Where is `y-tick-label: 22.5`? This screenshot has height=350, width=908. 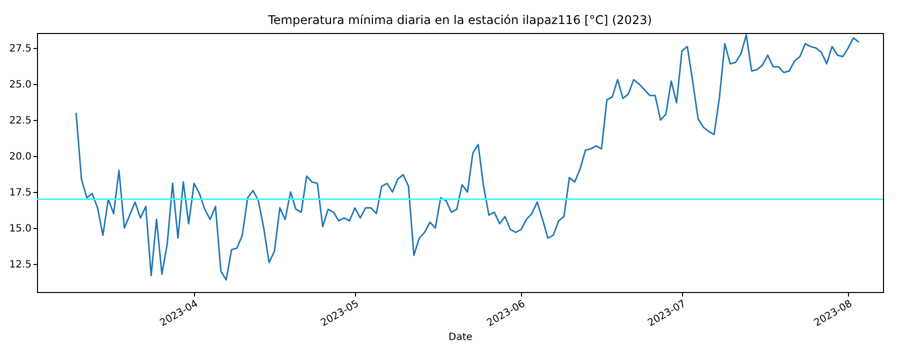
y-tick-label: 22.5 is located at coordinates (20, 121).